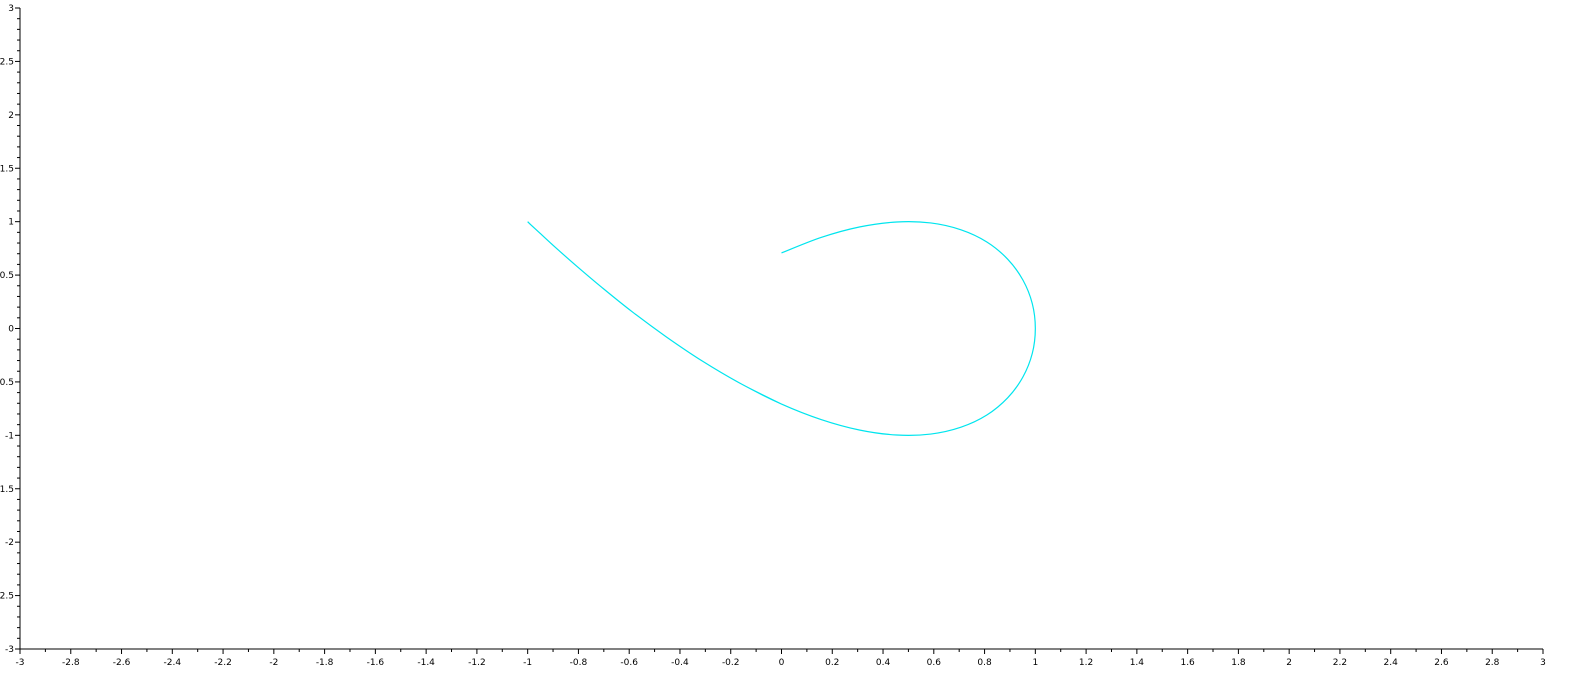  What do you see at coordinates (1543, 663) in the screenshot?
I see `x-tick-label: 3` at bounding box center [1543, 663].